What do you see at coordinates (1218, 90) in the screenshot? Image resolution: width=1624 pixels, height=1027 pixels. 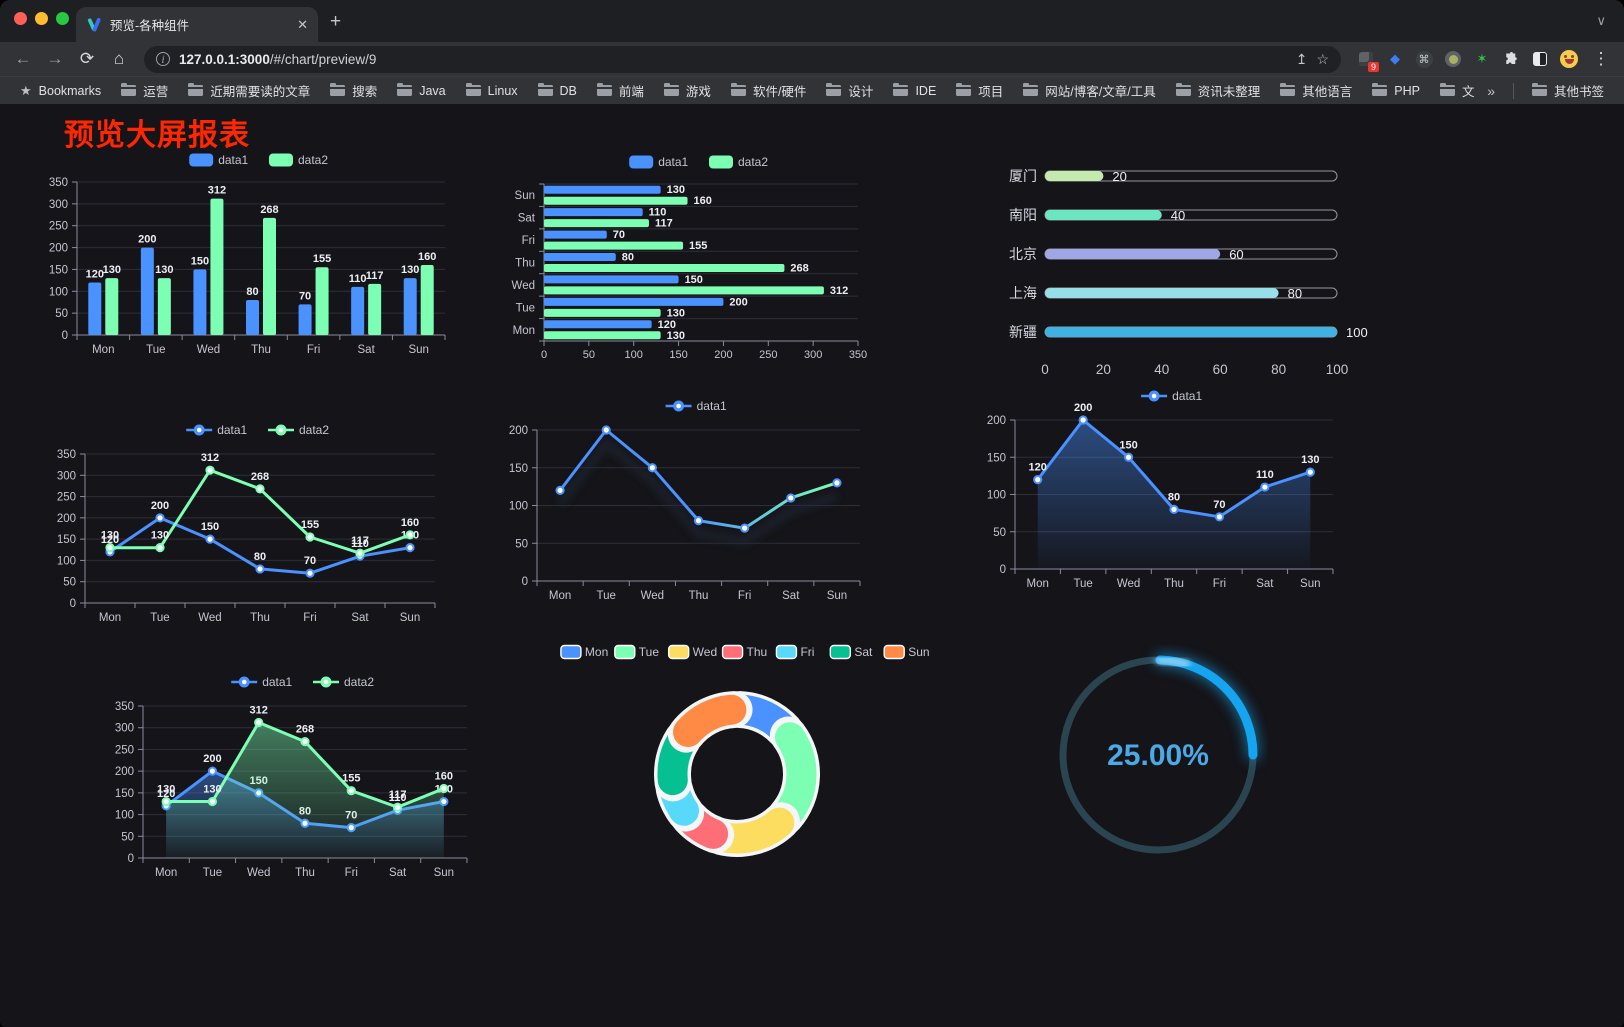 I see `bookmark-item: 资讯未整理` at bounding box center [1218, 90].